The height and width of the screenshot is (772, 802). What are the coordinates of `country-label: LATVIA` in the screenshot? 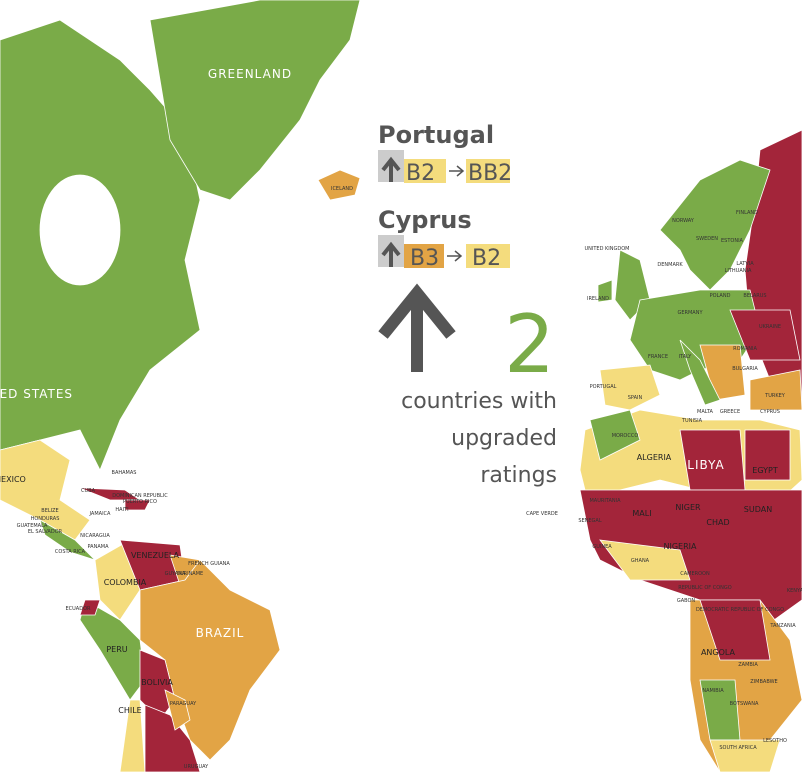 It's located at (745, 264).